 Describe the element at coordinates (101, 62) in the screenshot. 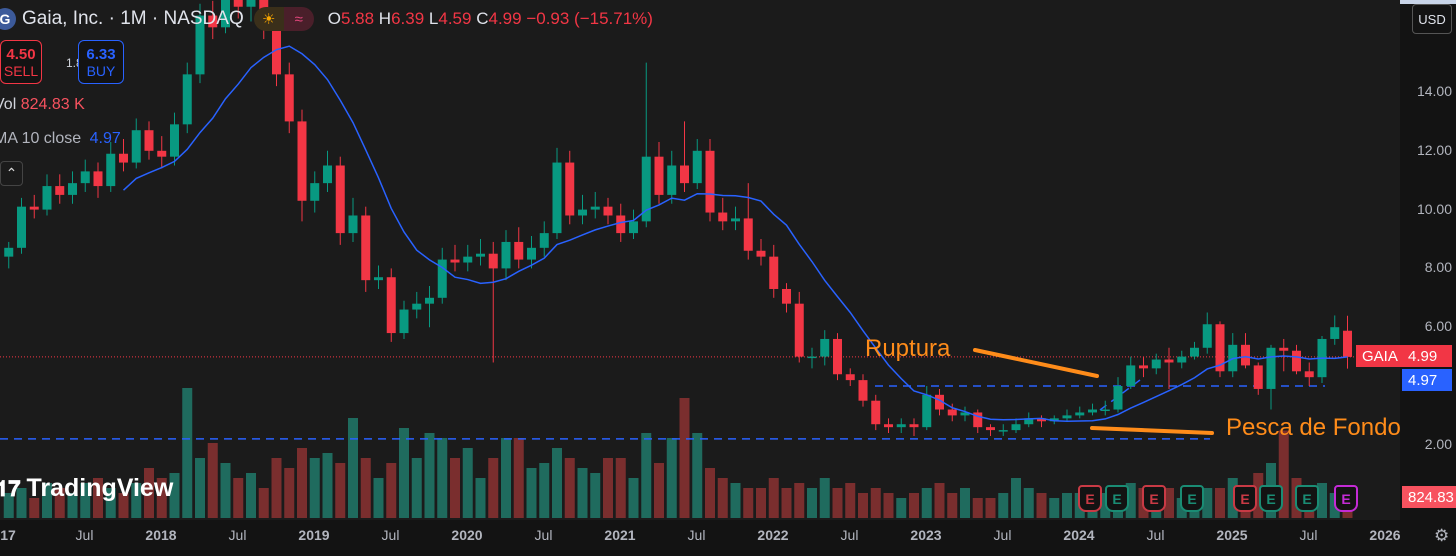

I see `buy-button: 6.33 BUY` at that location.